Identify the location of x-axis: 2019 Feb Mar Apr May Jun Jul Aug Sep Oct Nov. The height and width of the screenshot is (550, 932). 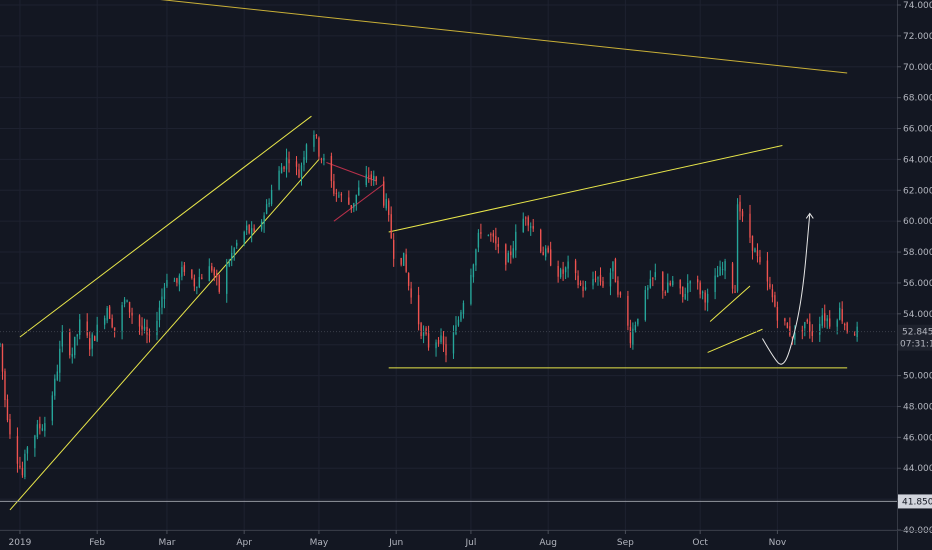
(466, 539).